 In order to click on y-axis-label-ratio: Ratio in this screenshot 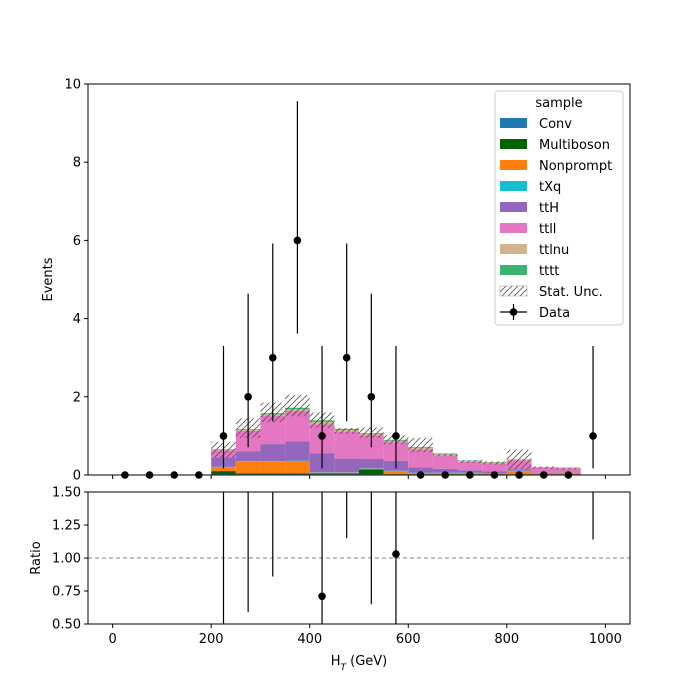, I will do `click(36, 557)`.